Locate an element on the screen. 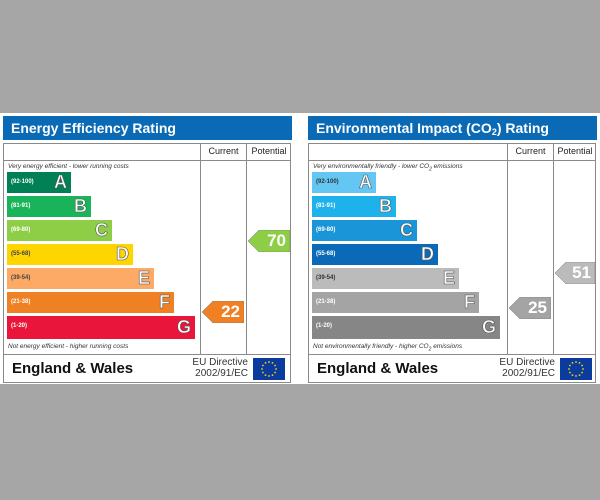  potential-rating-value: 51 is located at coordinates (581, 272).